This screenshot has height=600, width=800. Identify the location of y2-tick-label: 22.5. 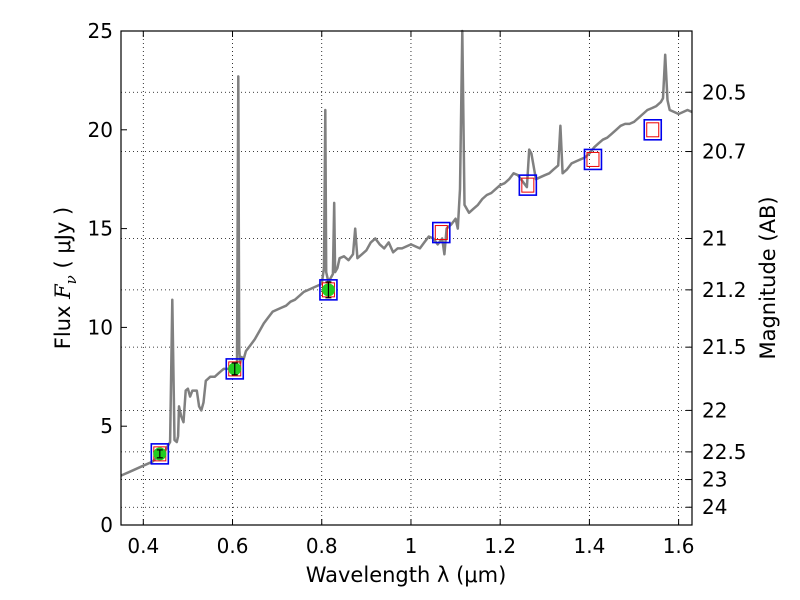
(724, 452).